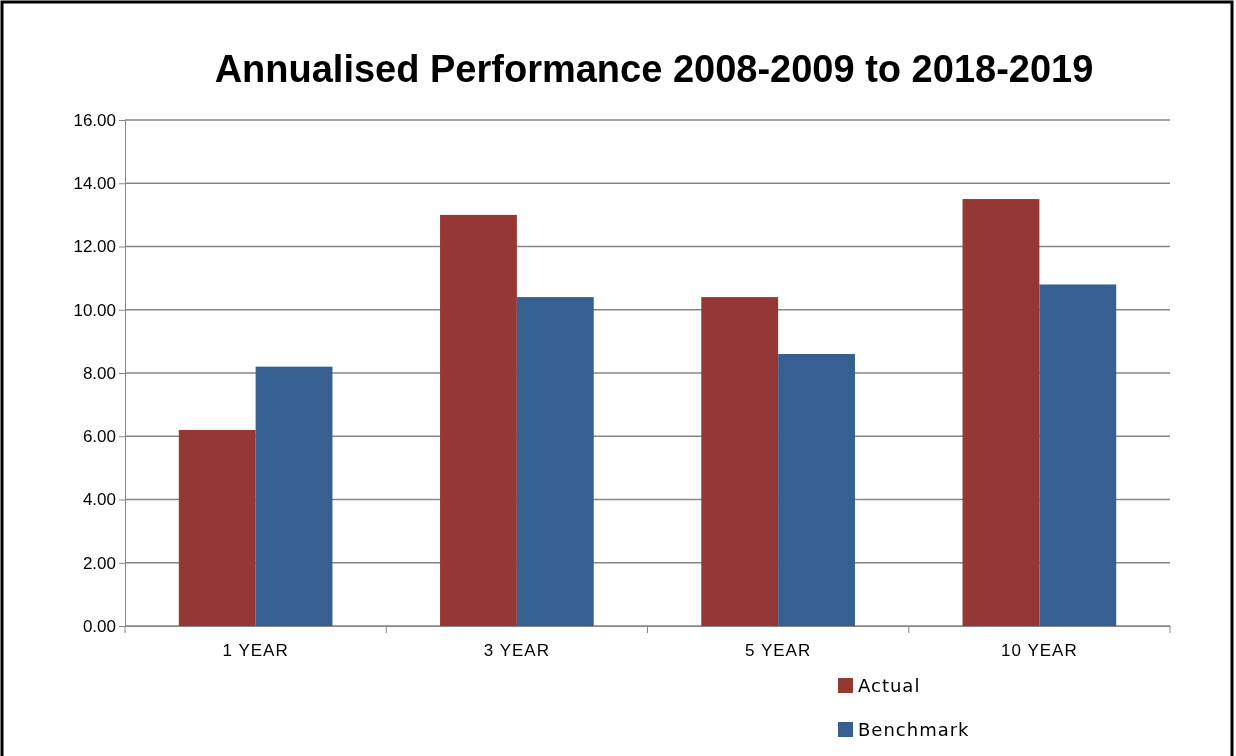 The image size is (1236, 756). Describe the element at coordinates (99, 437) in the screenshot. I see `y-tick-label: 6.00` at that location.